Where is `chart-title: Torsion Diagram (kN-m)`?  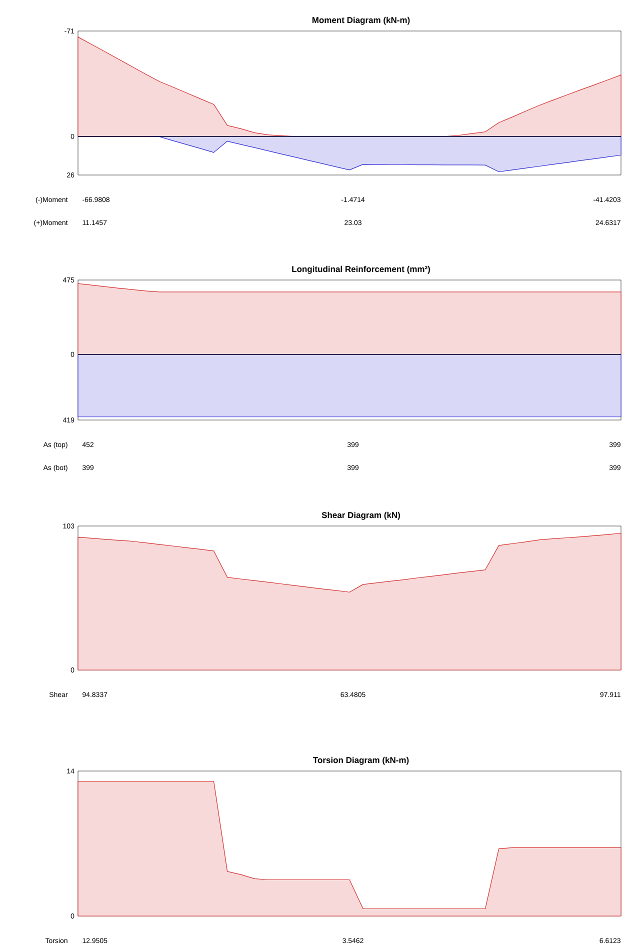 chart-title: Torsion Diagram (kN-m) is located at coordinates (361, 760).